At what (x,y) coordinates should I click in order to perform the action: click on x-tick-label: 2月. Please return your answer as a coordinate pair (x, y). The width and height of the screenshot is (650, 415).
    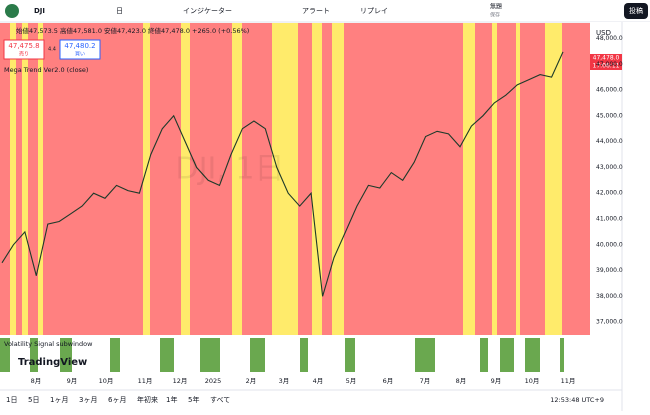
    Looking at the image, I should click on (251, 381).